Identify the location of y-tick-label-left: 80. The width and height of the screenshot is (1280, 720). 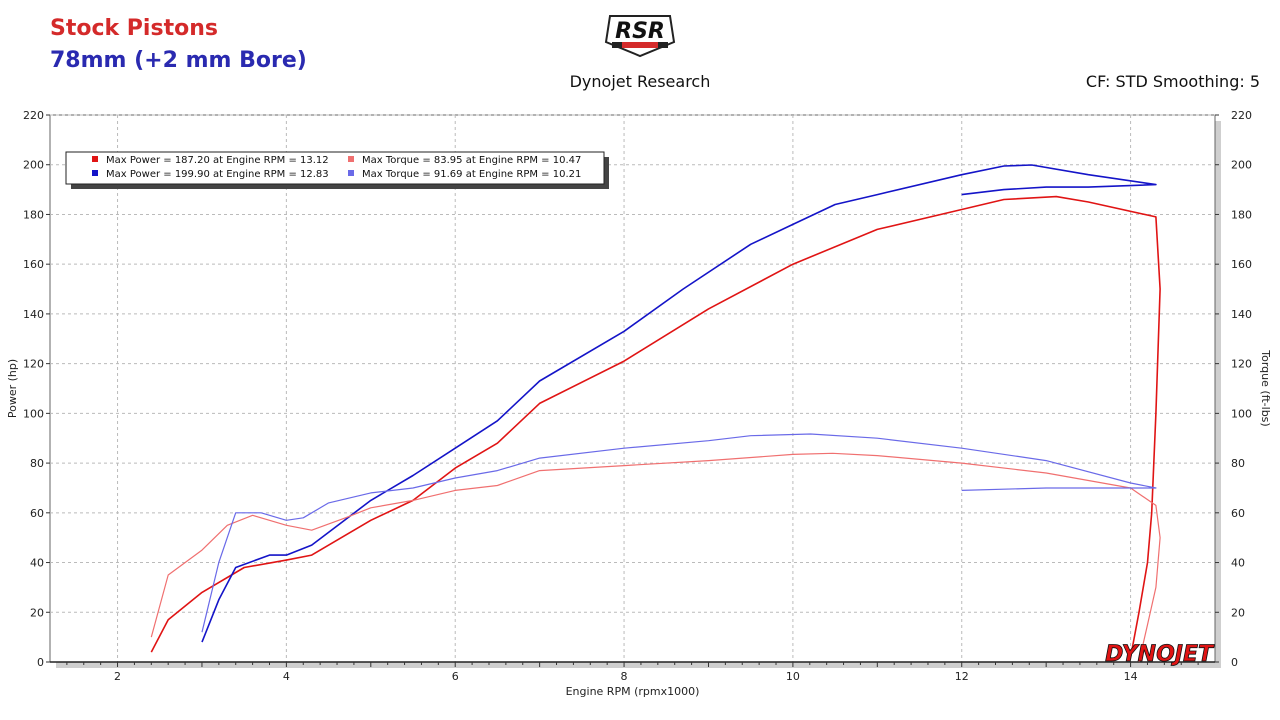
(37, 463).